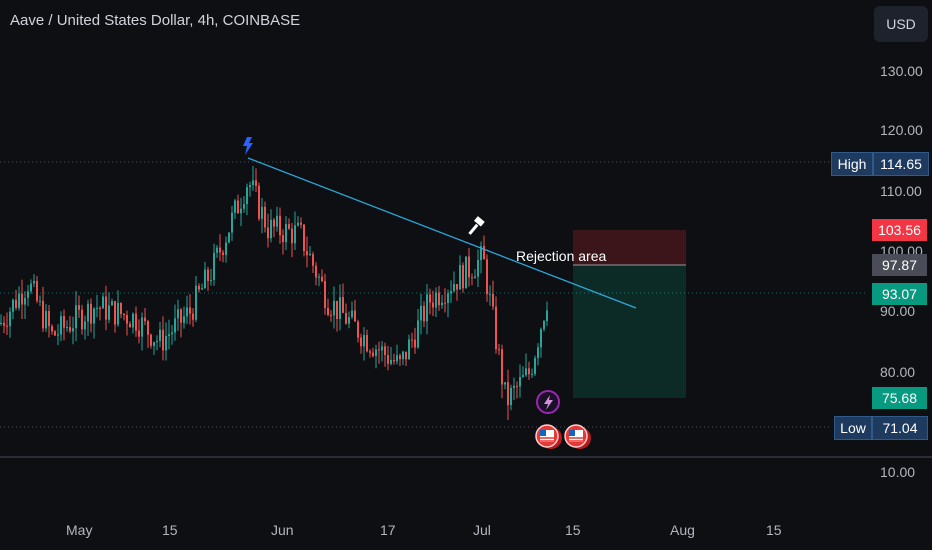  Describe the element at coordinates (901, 24) in the screenshot. I see `currency-button: USD` at that location.